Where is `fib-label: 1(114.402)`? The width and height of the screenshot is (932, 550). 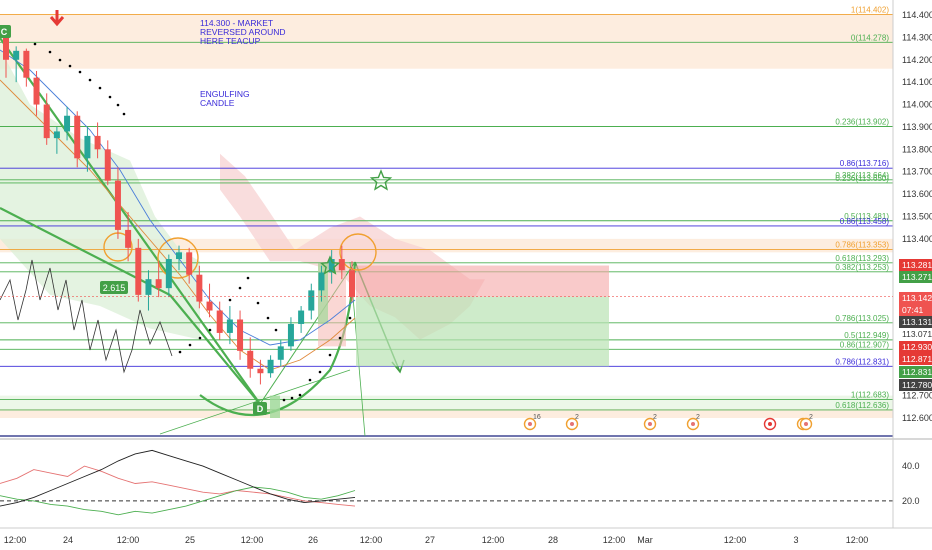
fib-label: 1(114.402) is located at coordinates (870, 10).